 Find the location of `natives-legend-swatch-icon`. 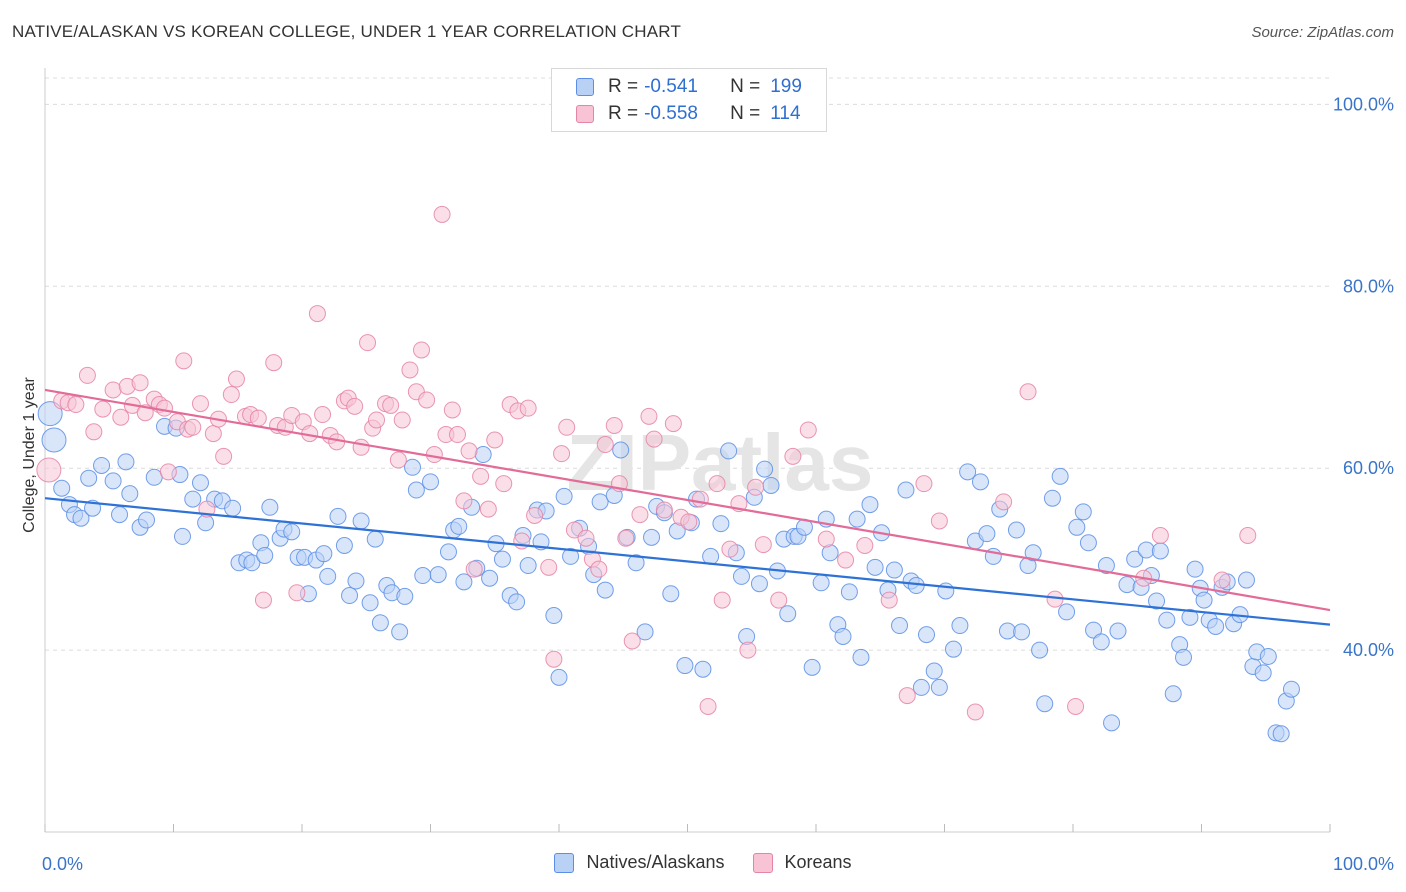

natives-legend-swatch-icon is located at coordinates (564, 862).